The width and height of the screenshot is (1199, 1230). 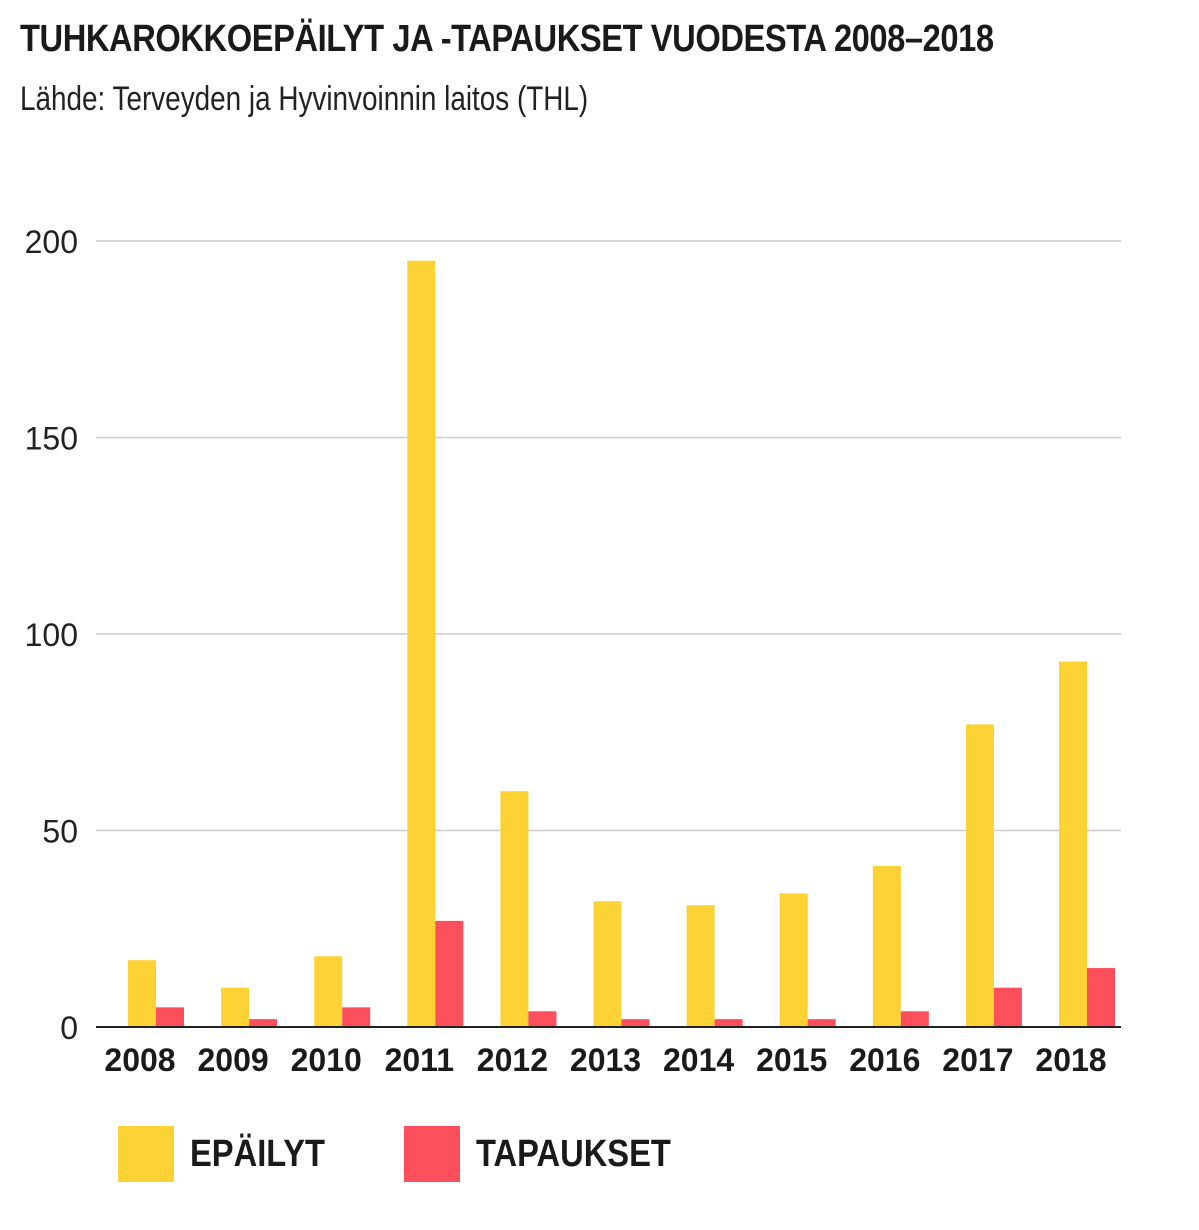 I want to click on y-tick-label-200: 200, so click(x=51, y=242).